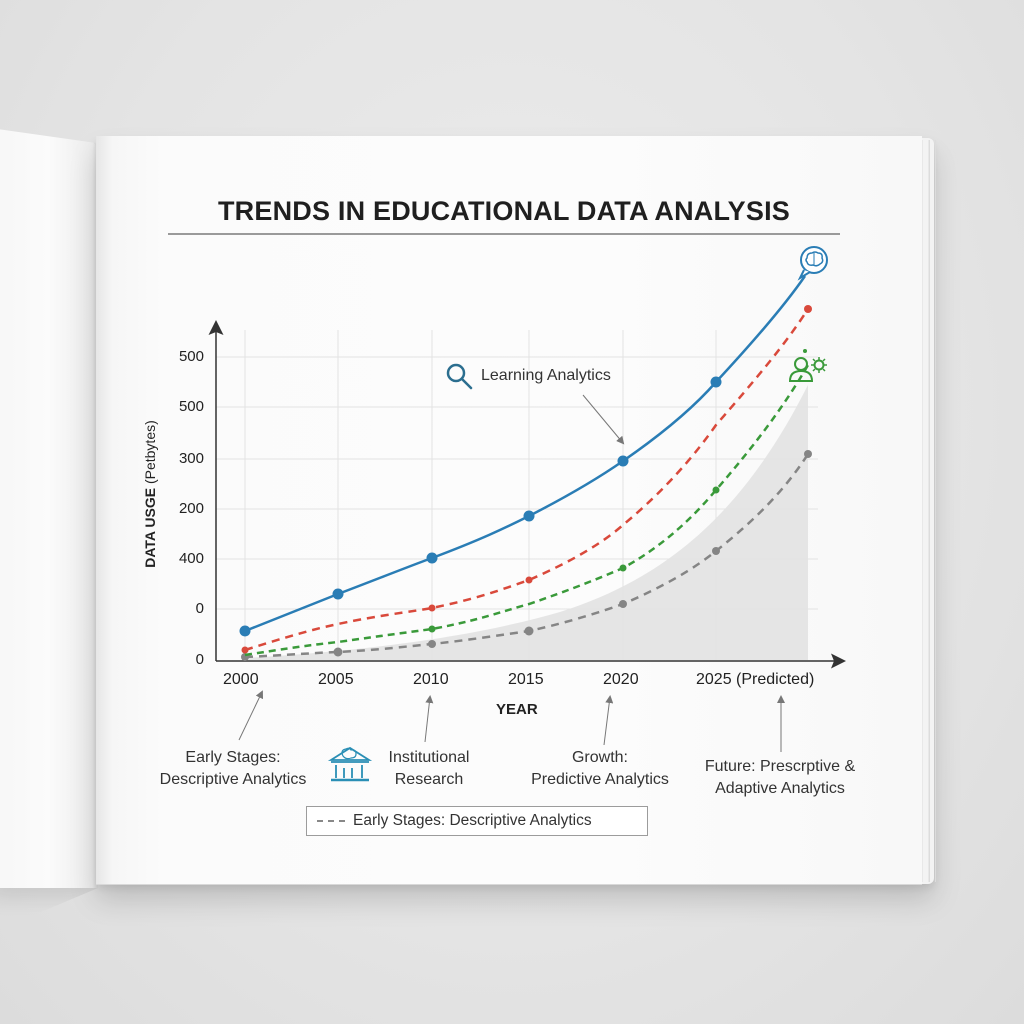 The height and width of the screenshot is (1024, 1024). Describe the element at coordinates (233, 757) in the screenshot. I see `annotation-line: Early Stages:` at that location.